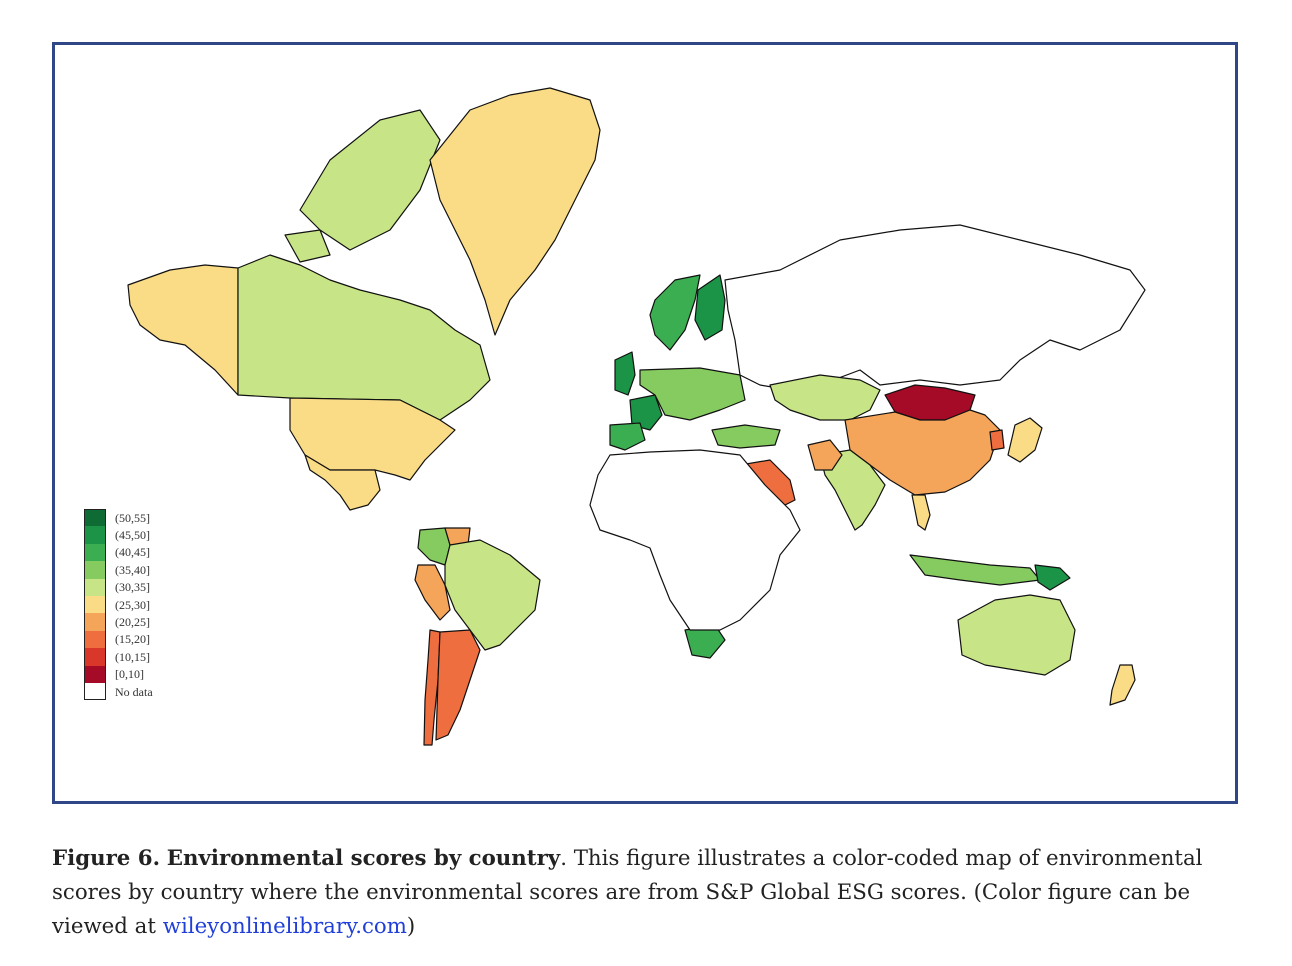 This screenshot has height=966, width=1292. I want to click on region-finland, so click(710, 307).